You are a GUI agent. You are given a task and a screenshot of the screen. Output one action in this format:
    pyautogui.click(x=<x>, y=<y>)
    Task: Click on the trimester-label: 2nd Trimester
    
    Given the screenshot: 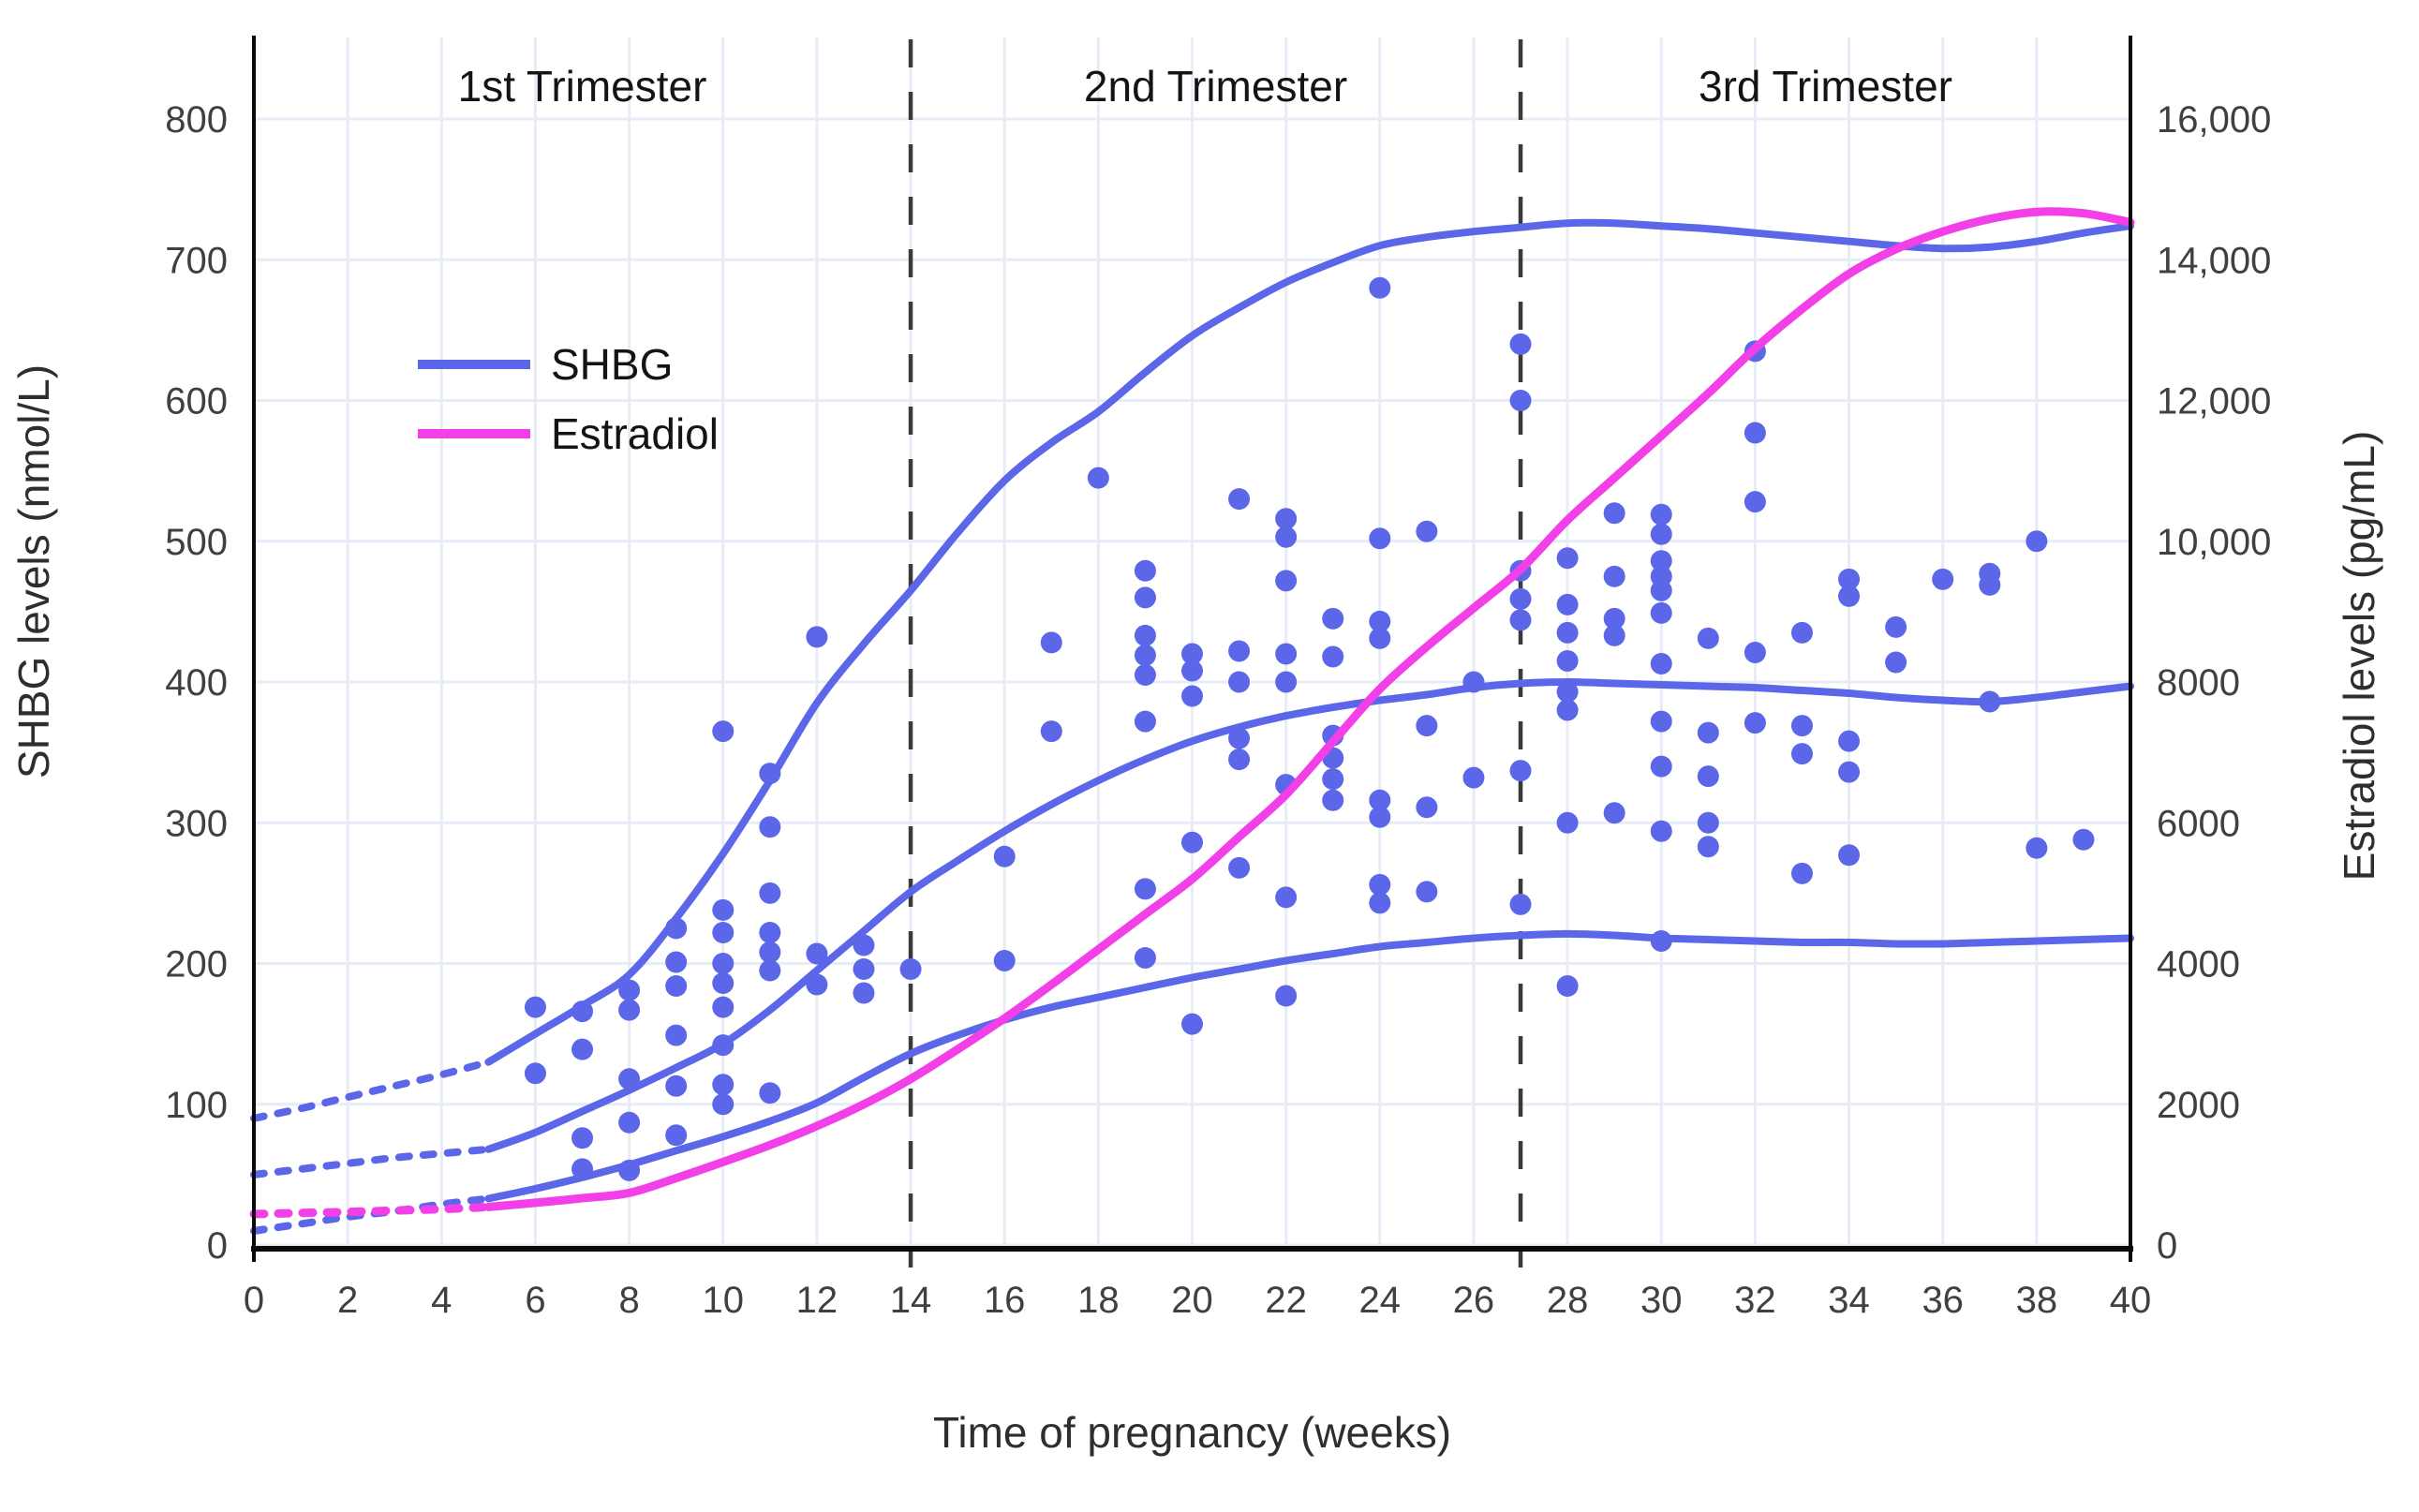 What is the action you would take?
    pyautogui.click(x=1215, y=86)
    